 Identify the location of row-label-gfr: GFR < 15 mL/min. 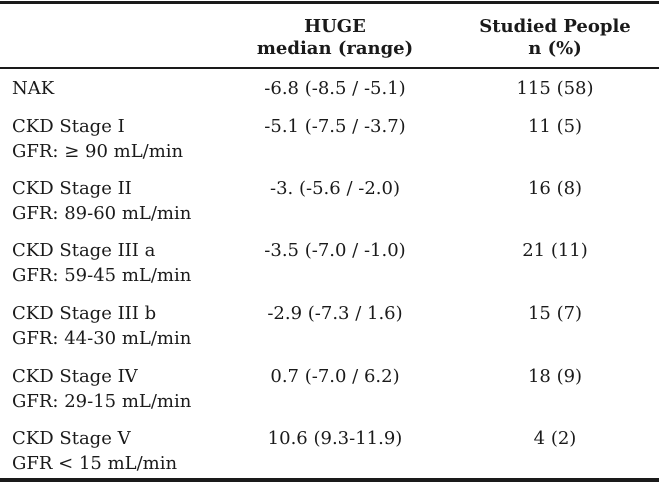
(95, 463).